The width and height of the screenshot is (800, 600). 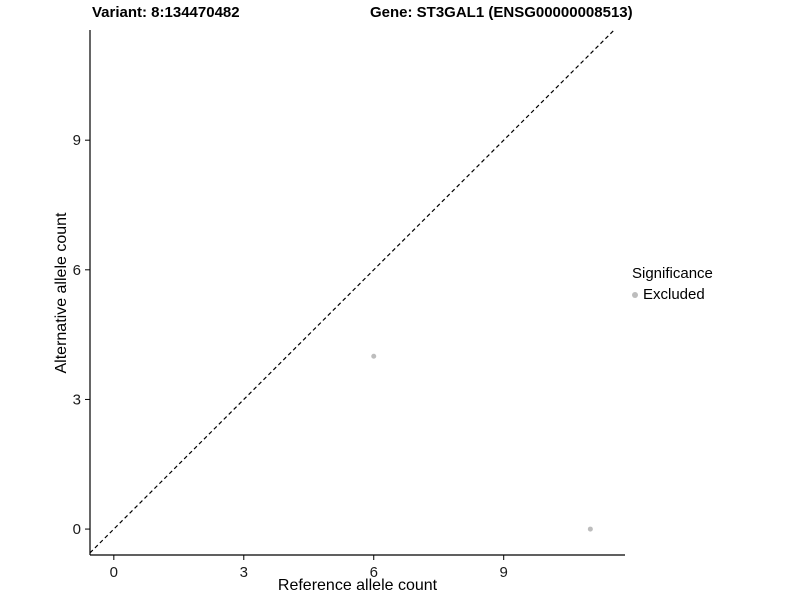 I want to click on x-axis-label: Reference allele count, so click(x=357, y=585).